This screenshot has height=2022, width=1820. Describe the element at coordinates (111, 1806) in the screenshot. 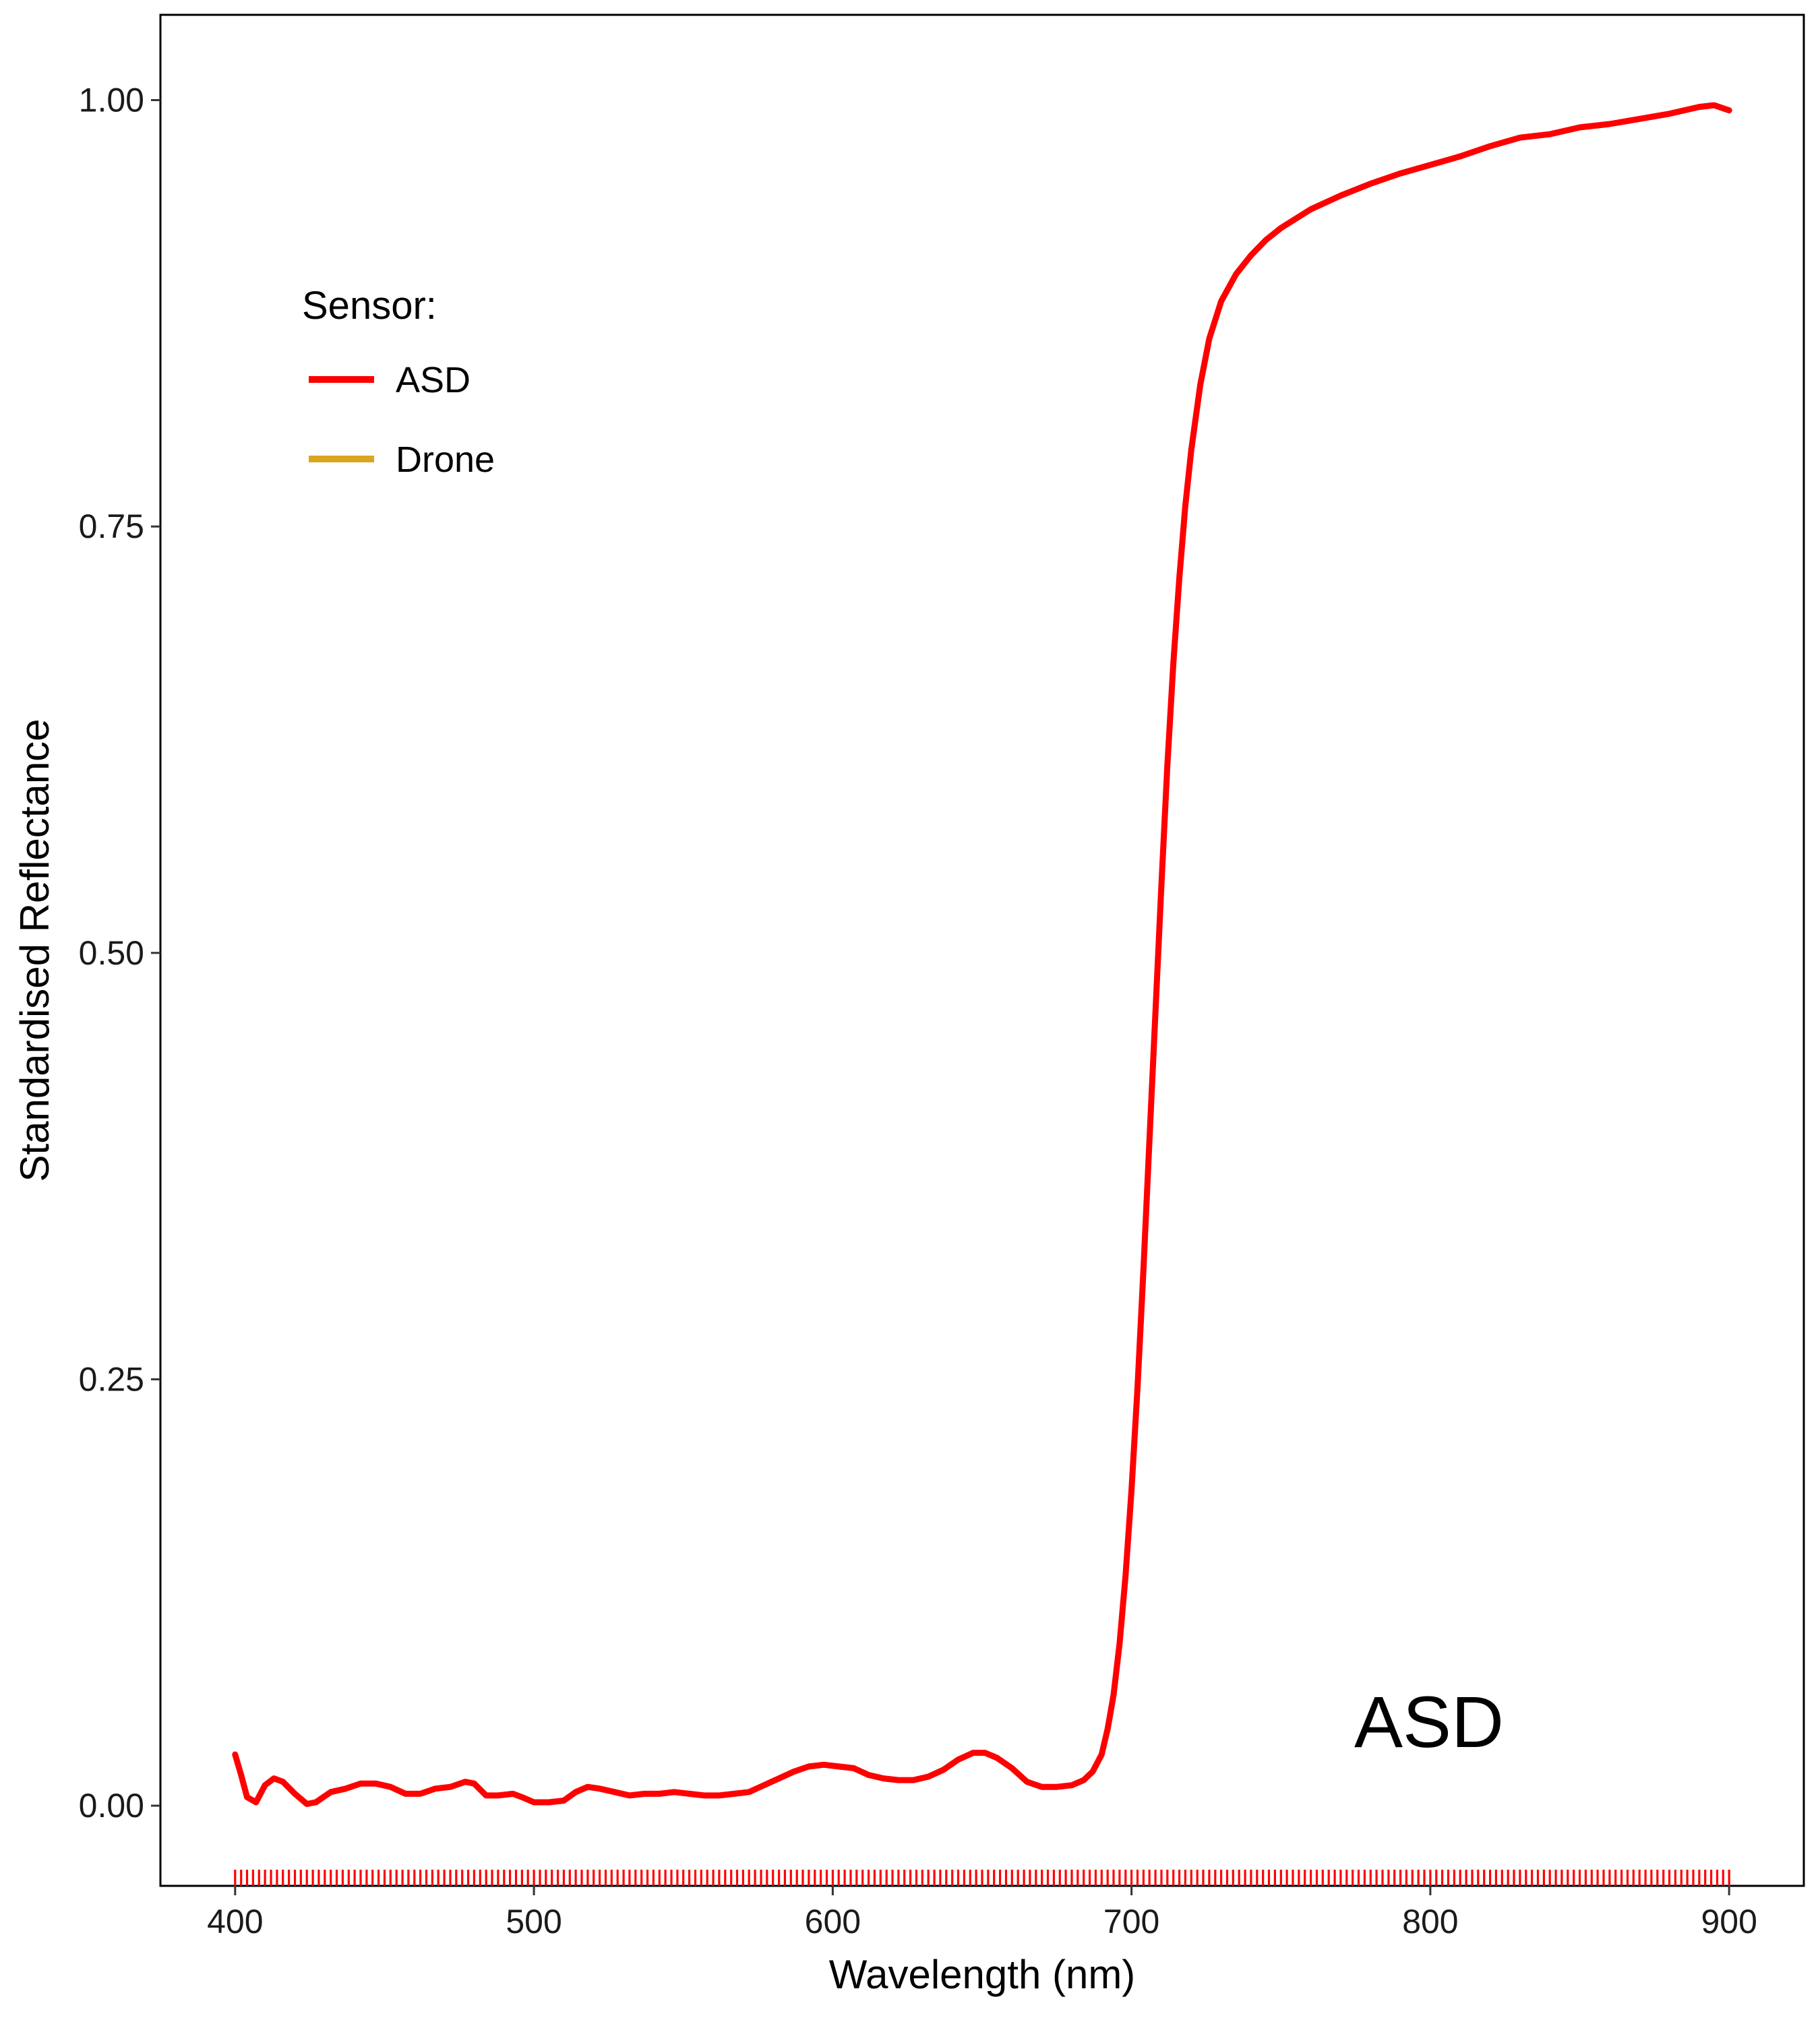

I see `y-tick-label: 0.00` at that location.